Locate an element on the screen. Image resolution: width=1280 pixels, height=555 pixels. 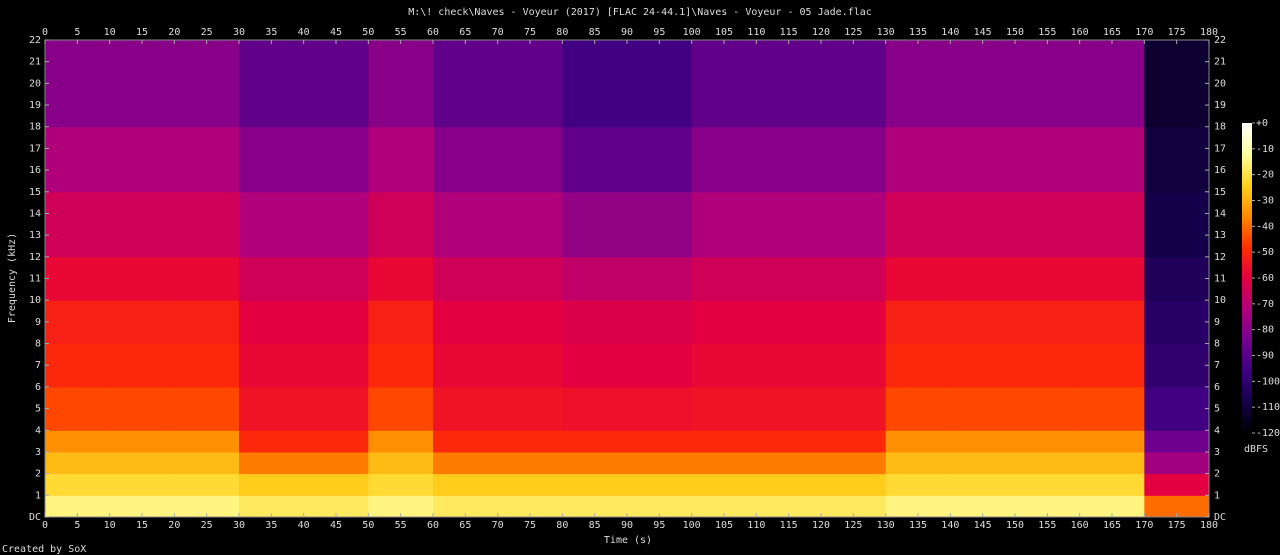
x-tick-label-top: 80 is located at coordinates (562, 32).